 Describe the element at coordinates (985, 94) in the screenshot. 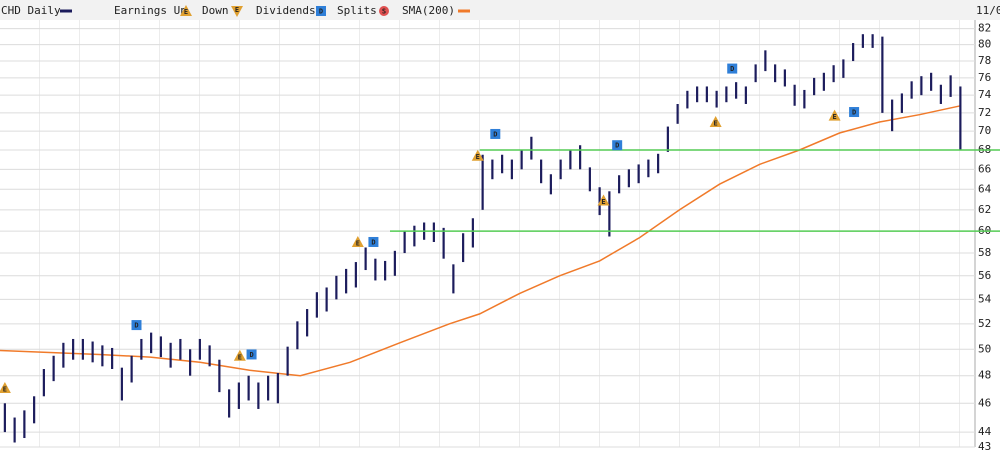

I see `y-tick-label: 74` at that location.